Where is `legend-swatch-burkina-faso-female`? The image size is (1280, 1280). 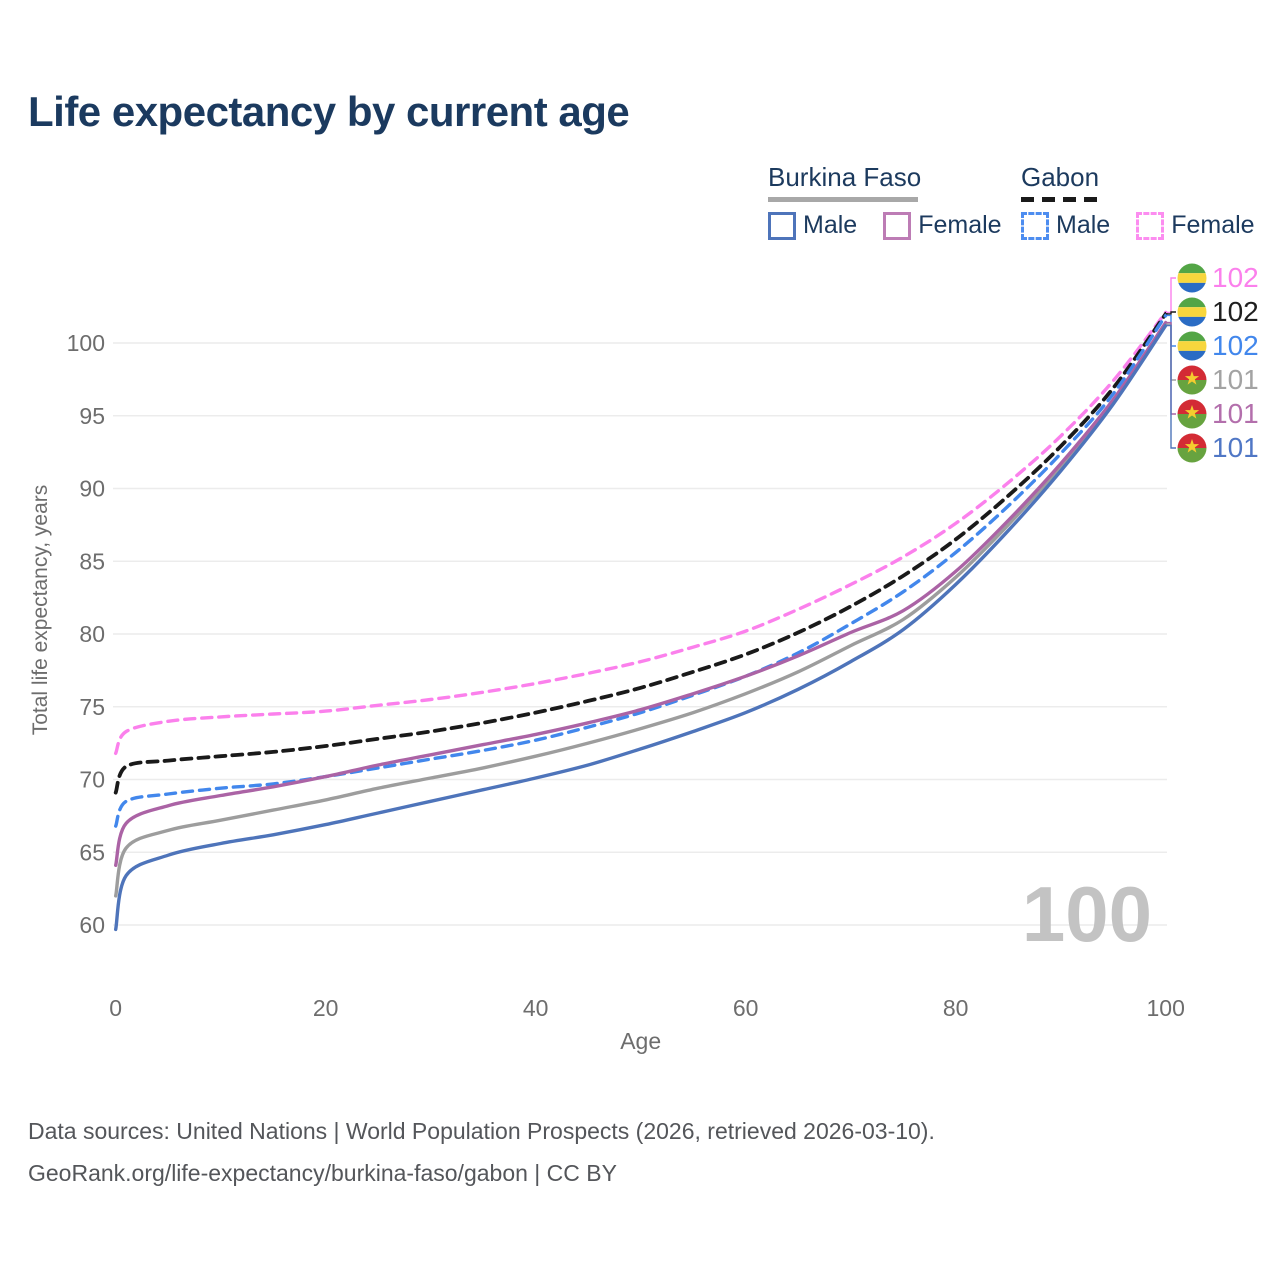 legend-swatch-burkina-faso-female is located at coordinates (897, 225).